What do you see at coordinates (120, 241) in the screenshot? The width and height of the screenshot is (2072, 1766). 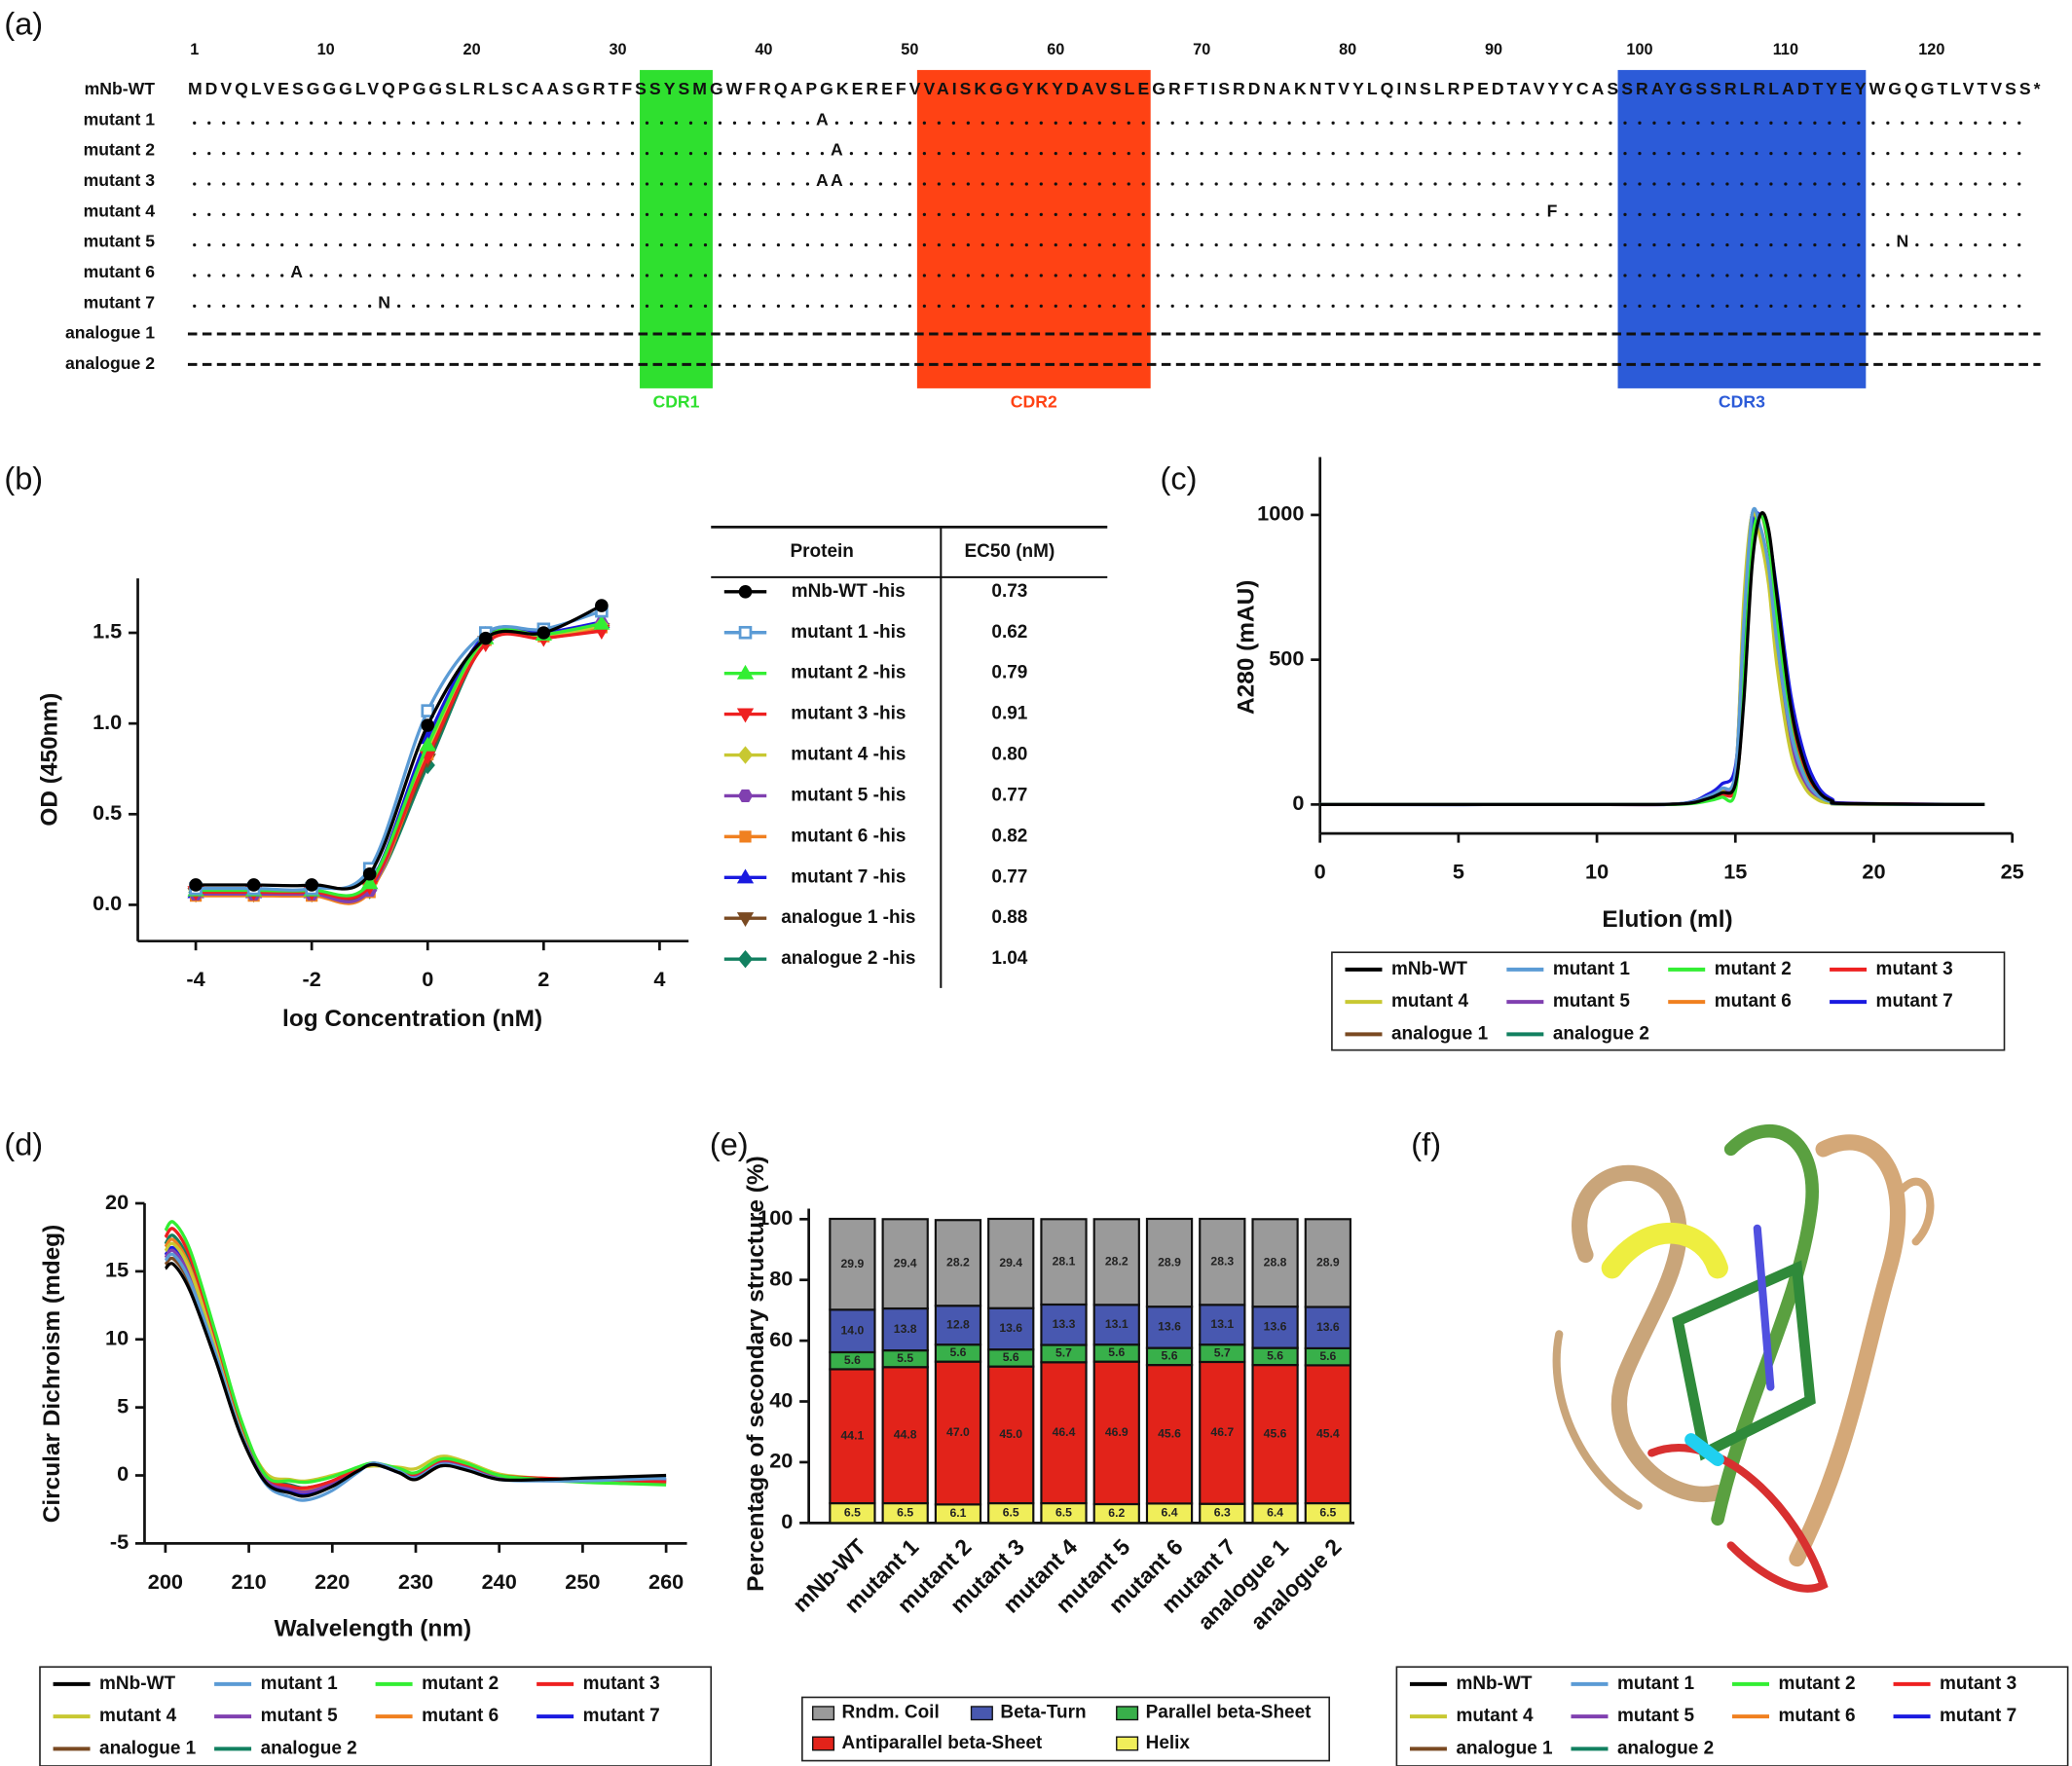 I see `row-name: mutant 5` at bounding box center [120, 241].